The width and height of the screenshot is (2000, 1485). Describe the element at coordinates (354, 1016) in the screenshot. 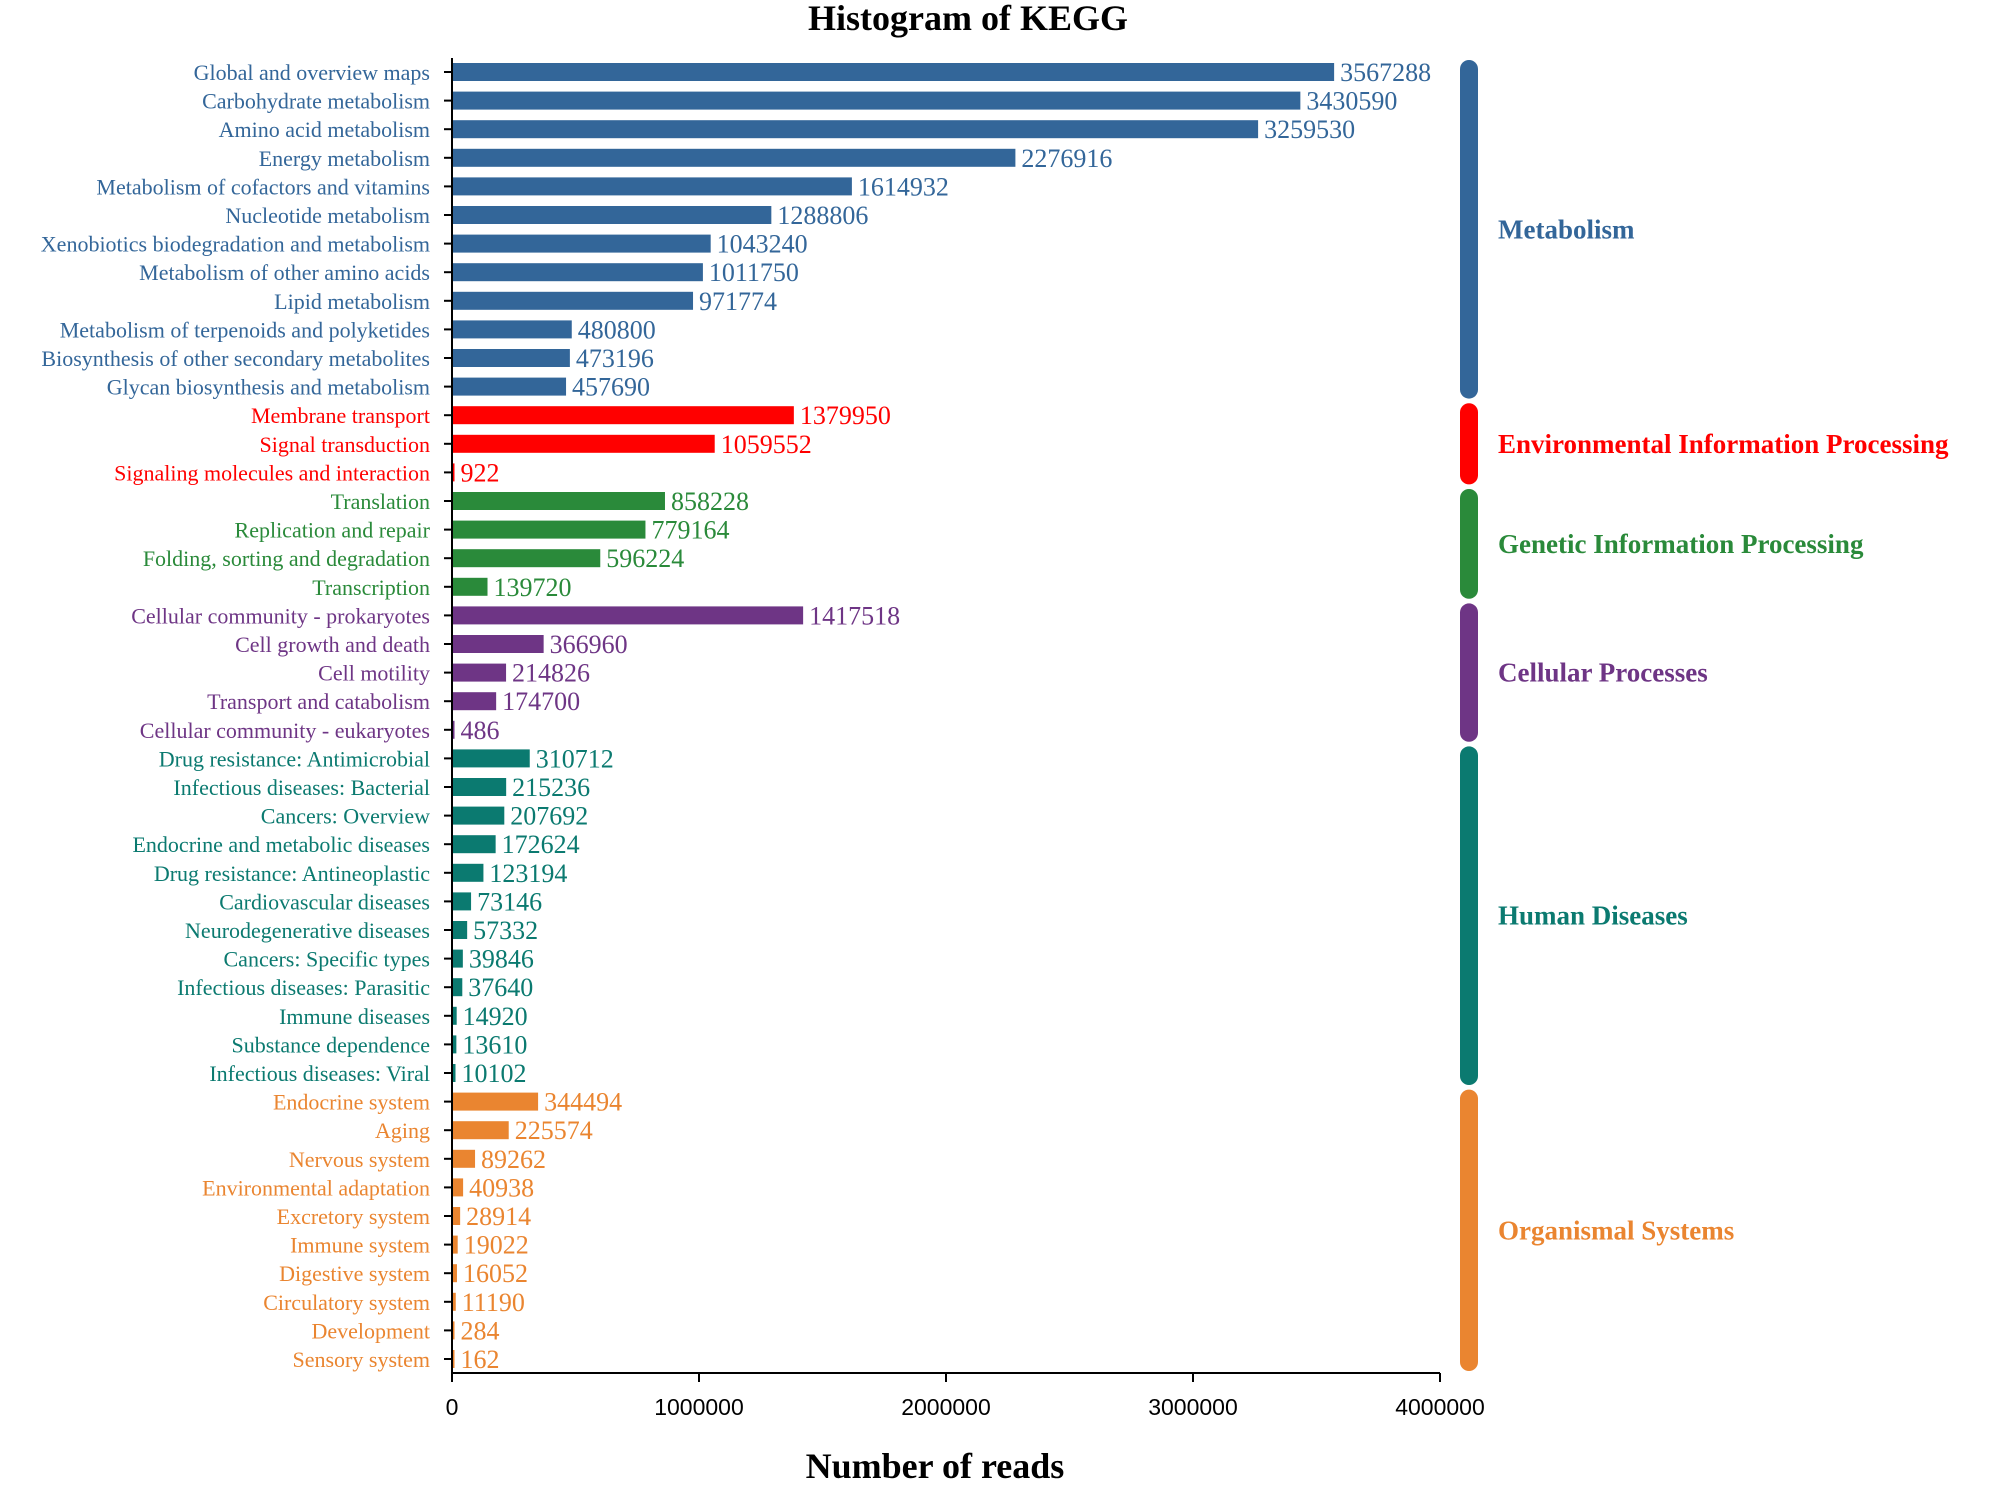

I see `category-label: Immune diseases` at that location.